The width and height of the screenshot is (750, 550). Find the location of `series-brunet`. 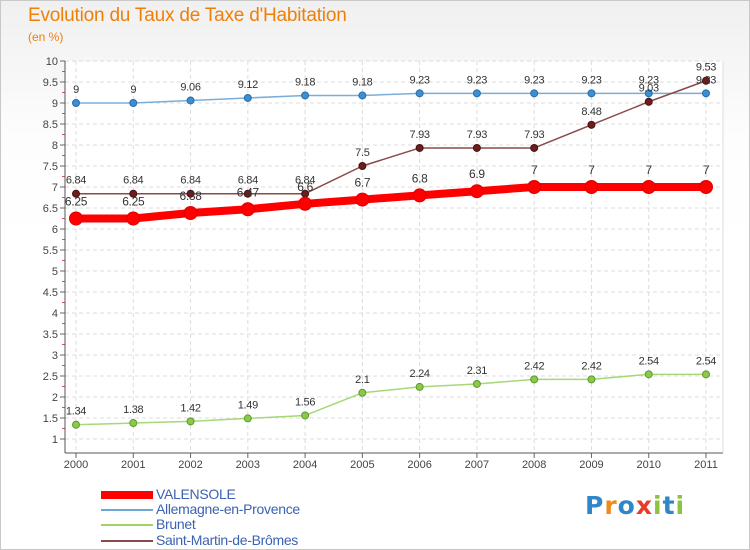

series-brunet is located at coordinates (391, 399).